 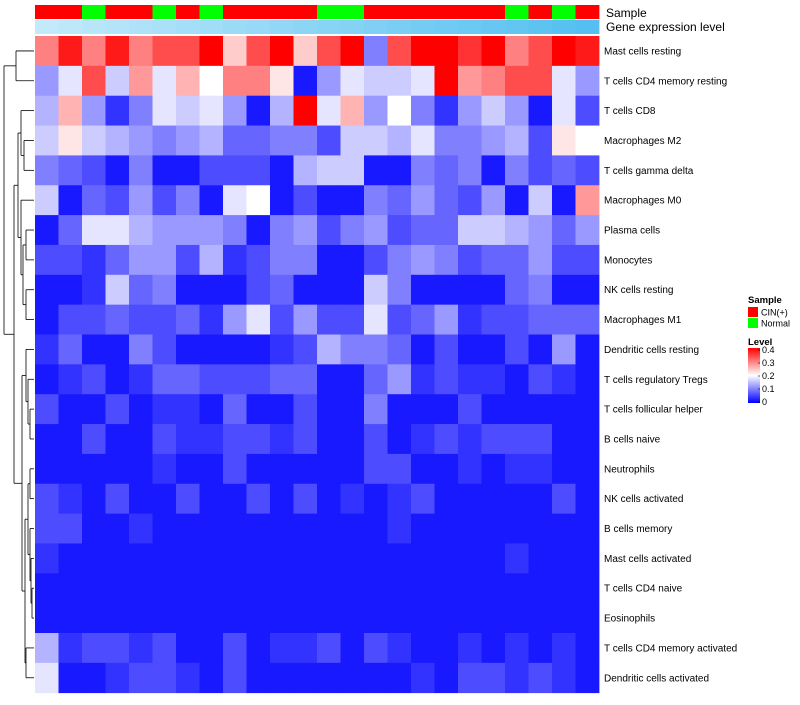 I want to click on row-label: Macrophages M1, so click(x=643, y=320).